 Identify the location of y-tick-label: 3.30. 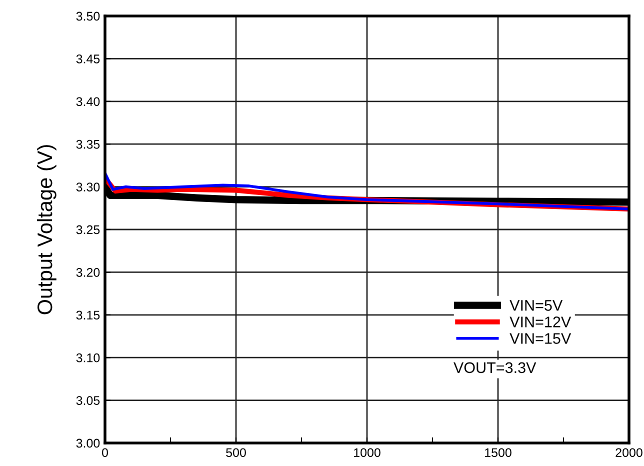
(88, 187).